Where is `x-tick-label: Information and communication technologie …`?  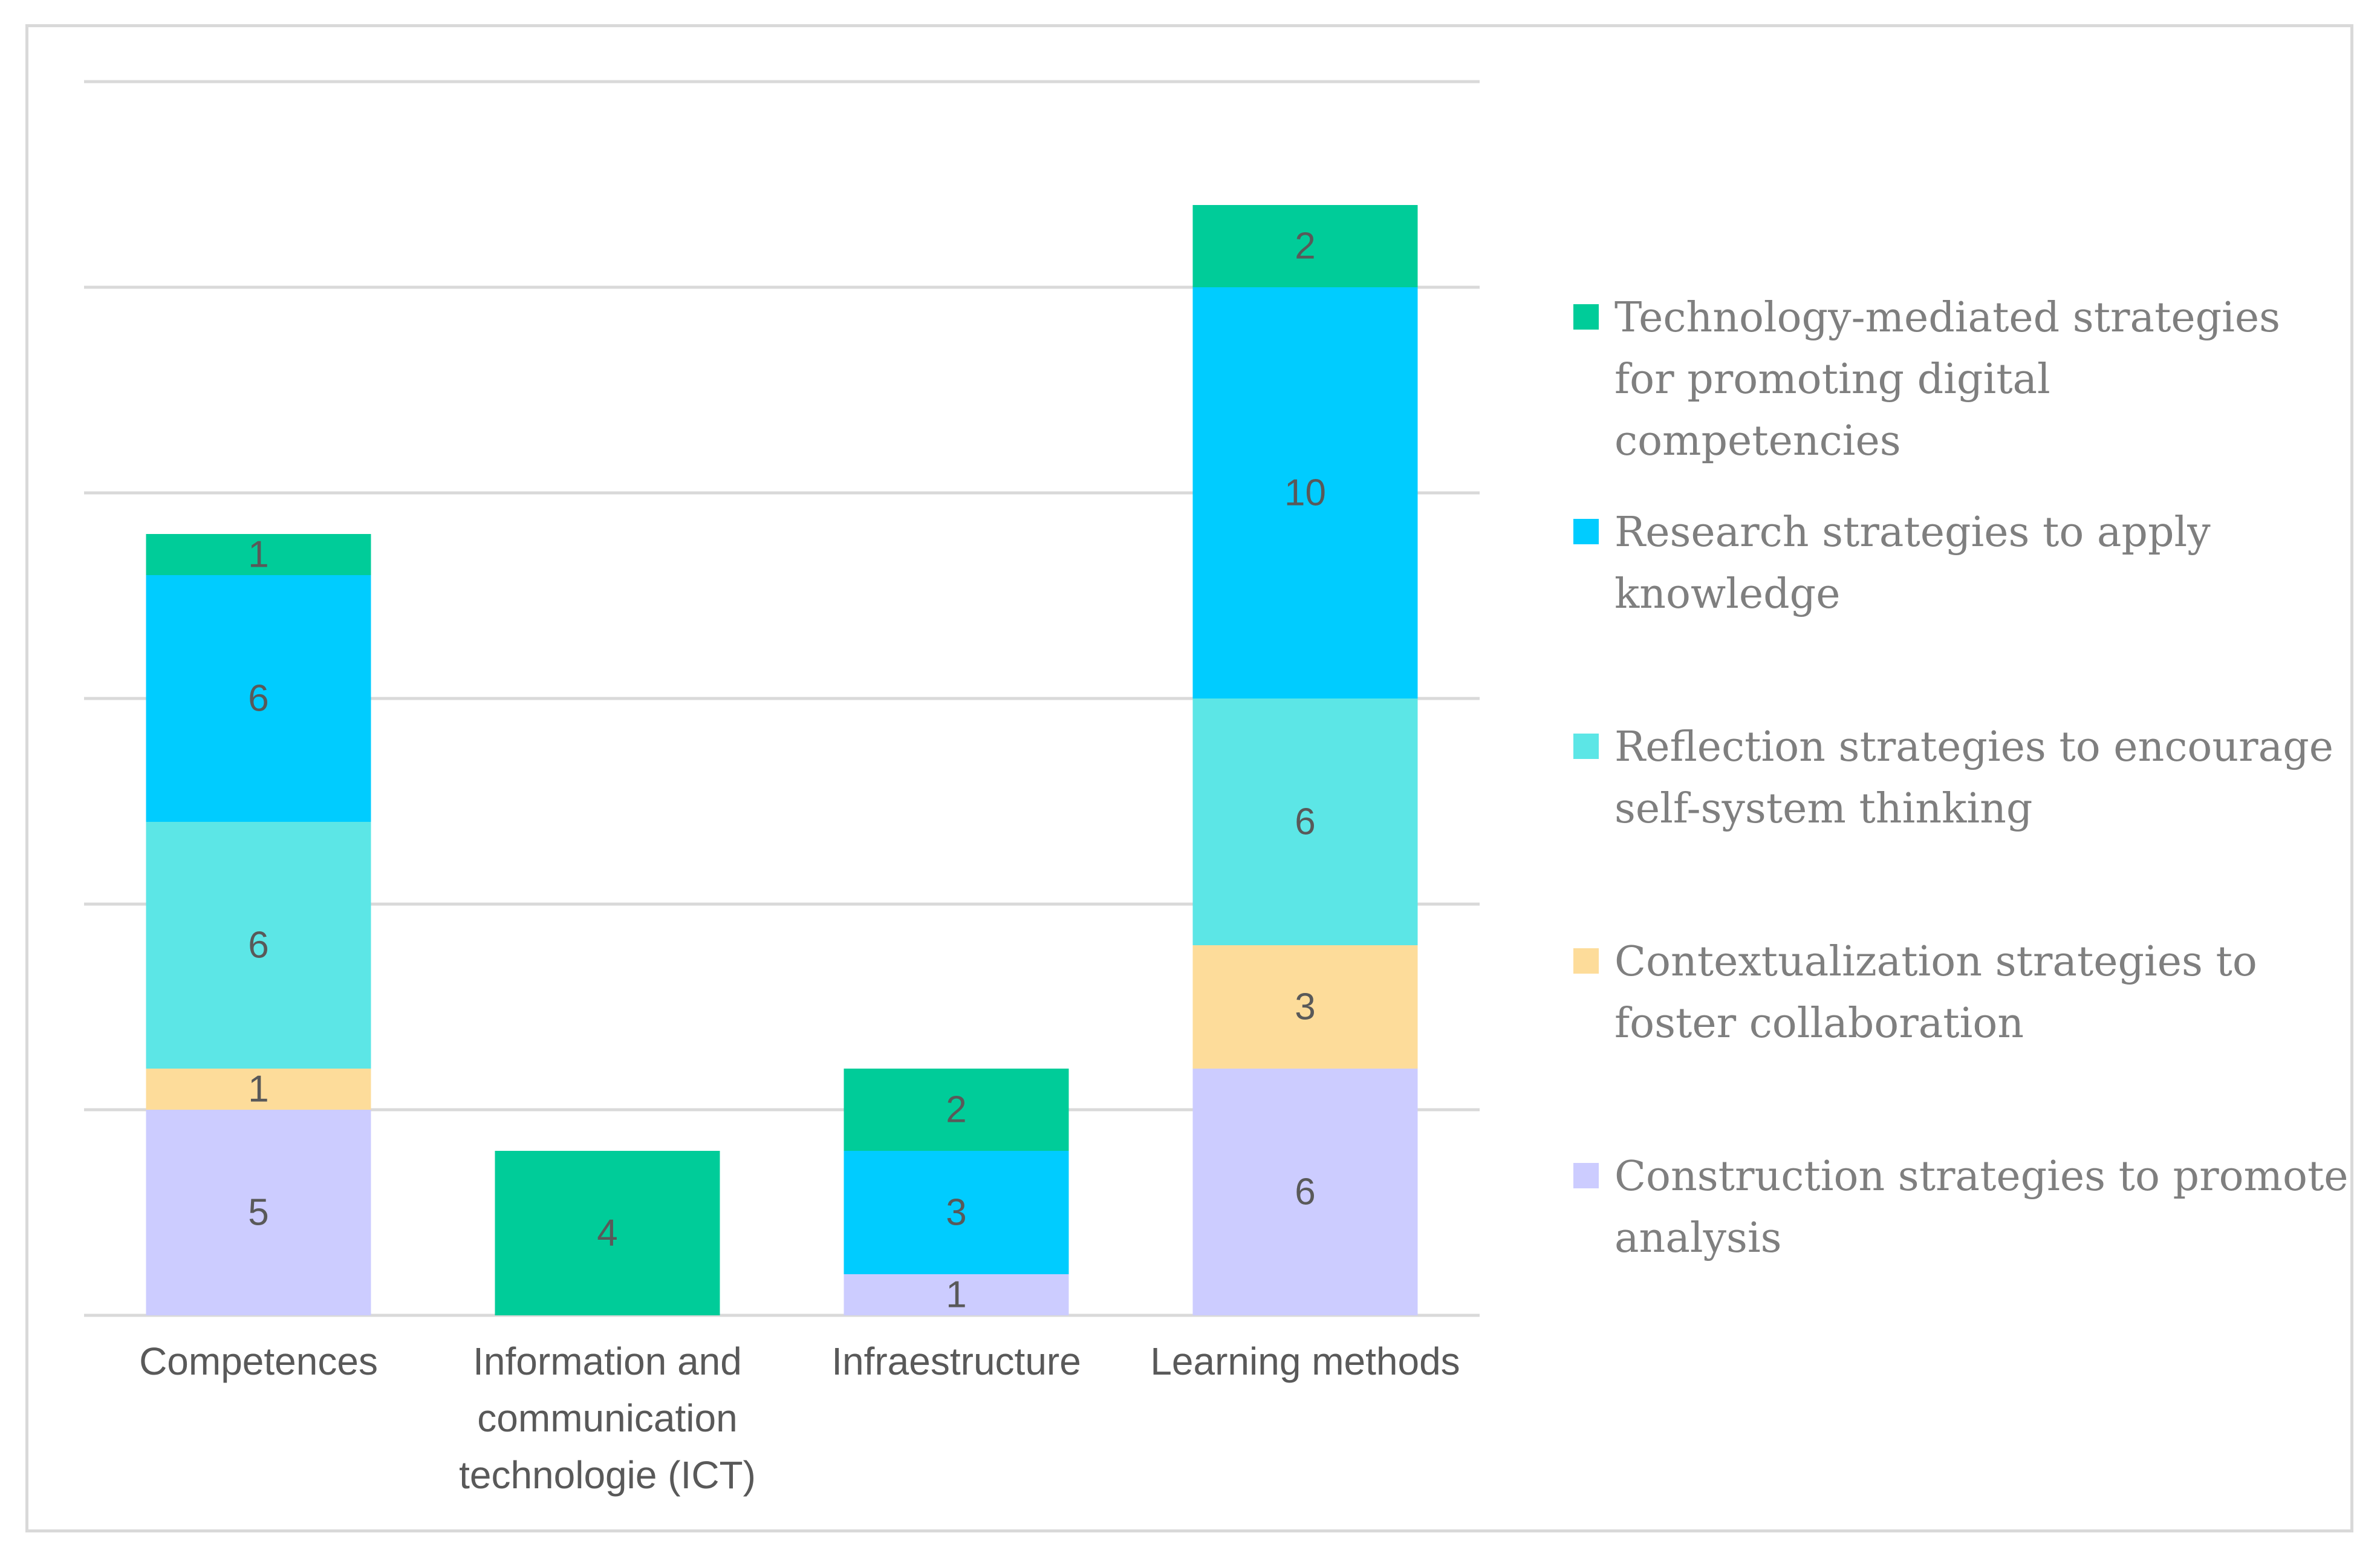
x-tick-label: Information and communication technologie … is located at coordinates (607, 1418).